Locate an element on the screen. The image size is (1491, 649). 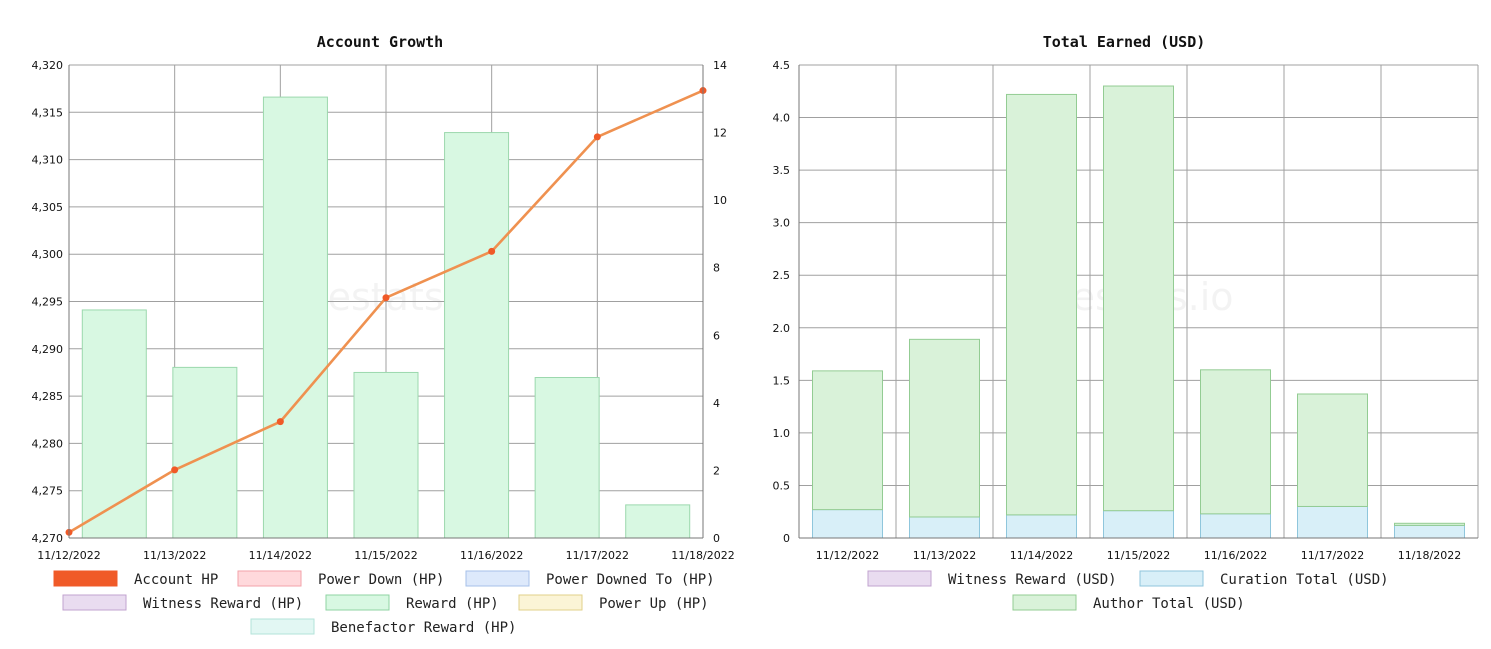
legend-label: Benefactor Reward (HP) is located at coordinates (423, 628).